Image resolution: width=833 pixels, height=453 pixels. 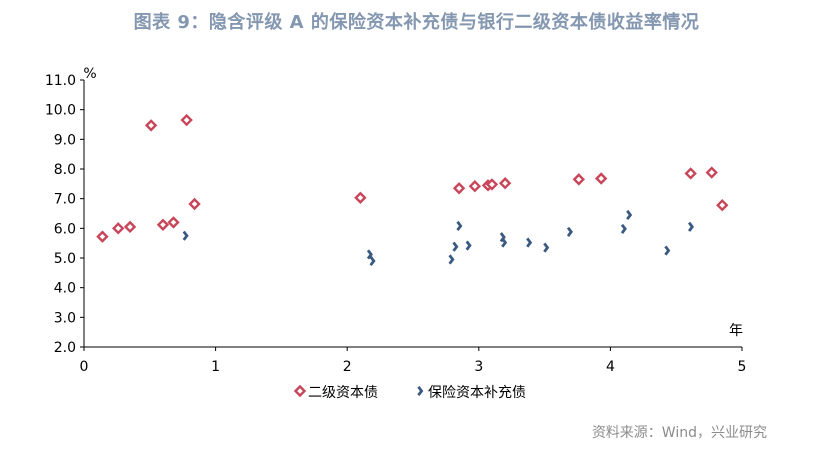 I want to click on x-tick-label: 2, so click(x=347, y=367).